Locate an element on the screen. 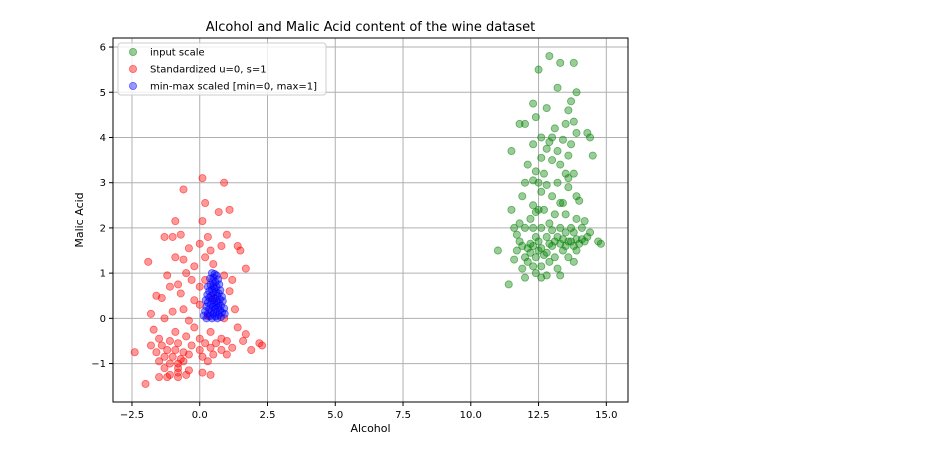 The image size is (946, 450). y-axis-ticks: −1 0 1 2 3 4 5 6 is located at coordinates (102, 206).